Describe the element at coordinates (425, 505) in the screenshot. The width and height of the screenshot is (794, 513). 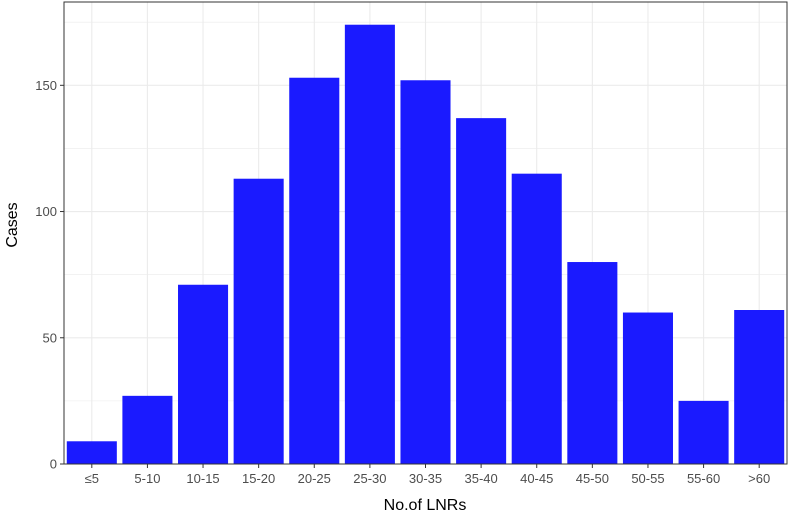
I see `x-axis-title: No.of LNRs` at that location.